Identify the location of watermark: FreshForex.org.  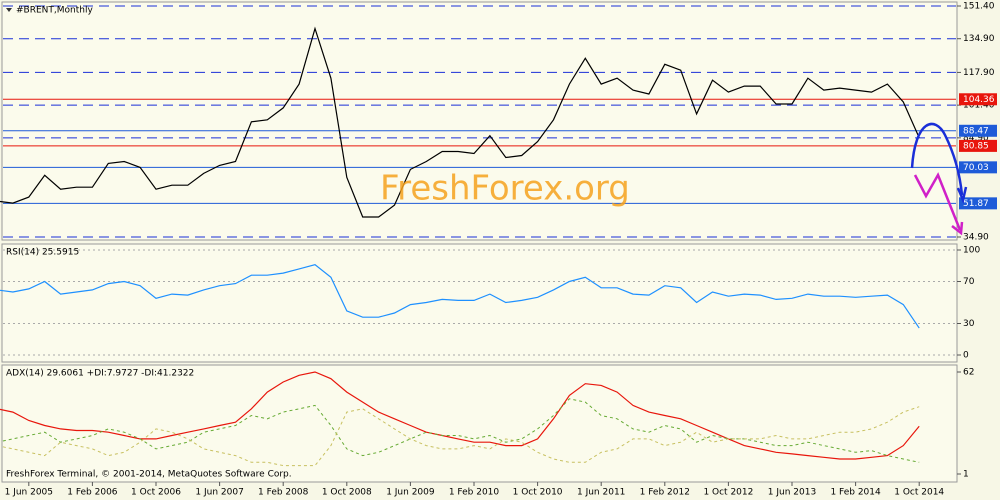
(505, 189).